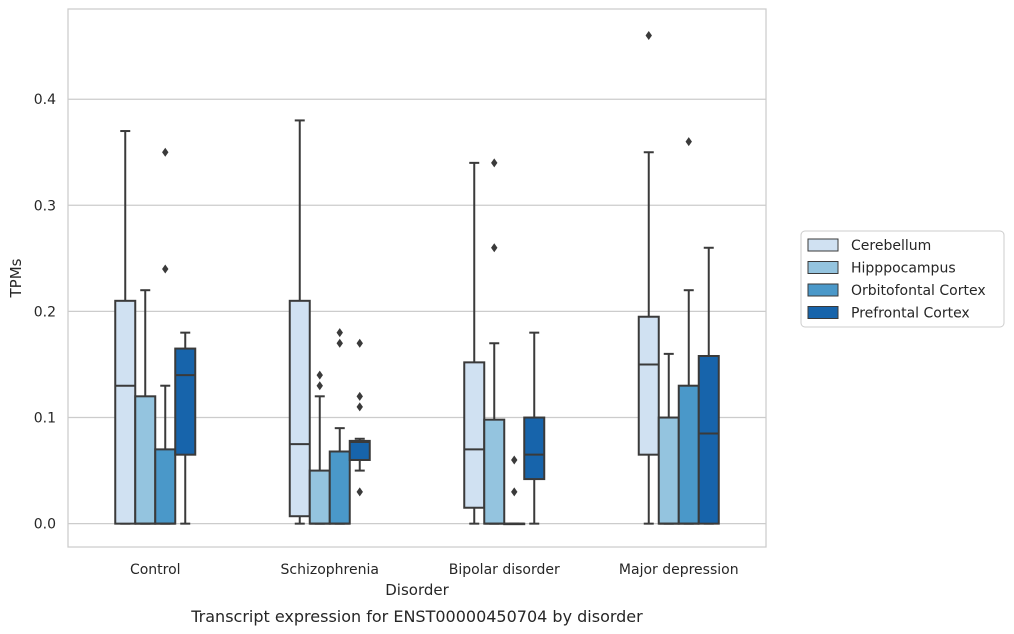 Image resolution: width=1014 pixels, height=634 pixels. I want to click on x-tick-label: Control, so click(155, 570).